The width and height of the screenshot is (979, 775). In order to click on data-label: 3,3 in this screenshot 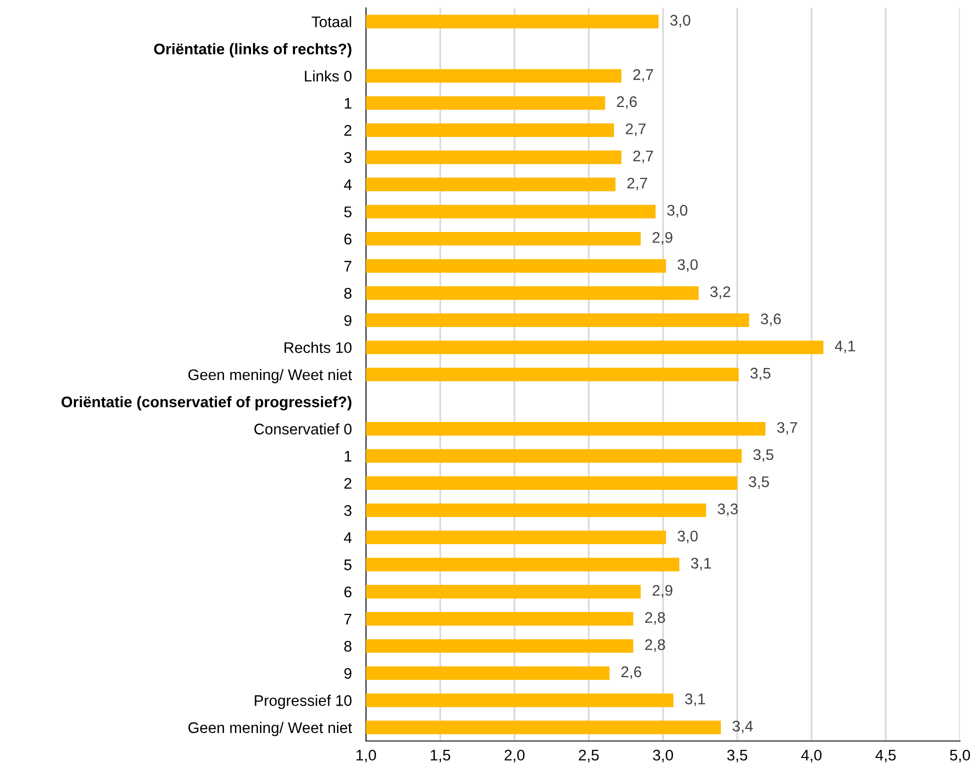, I will do `click(728, 510)`.